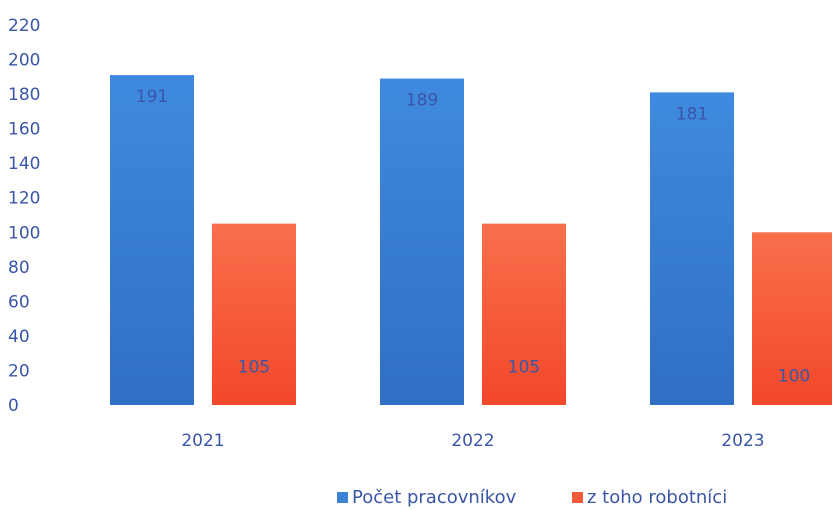 Image resolution: width=832 pixels, height=511 pixels. I want to click on x-axis: 2021 2022 2023, so click(472, 441).